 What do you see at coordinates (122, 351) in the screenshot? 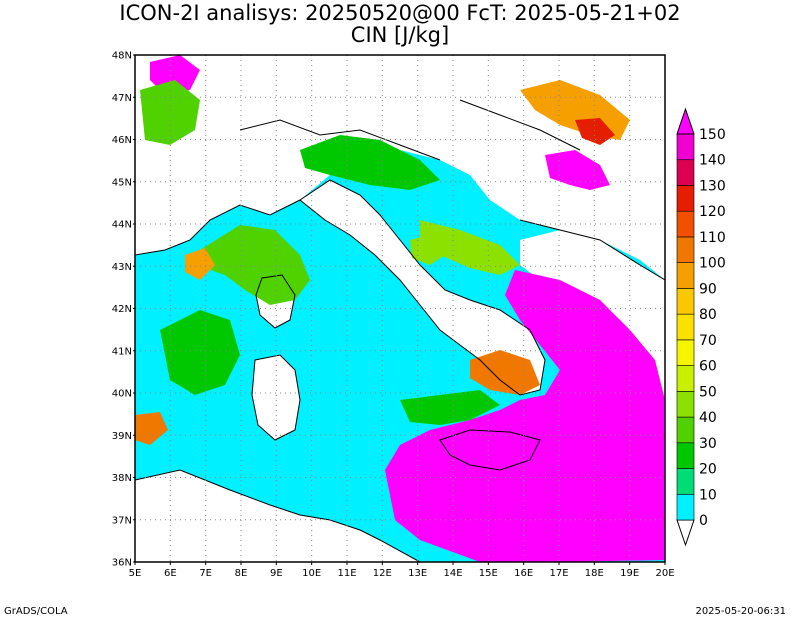
I see `latitude-label: 41N` at bounding box center [122, 351].